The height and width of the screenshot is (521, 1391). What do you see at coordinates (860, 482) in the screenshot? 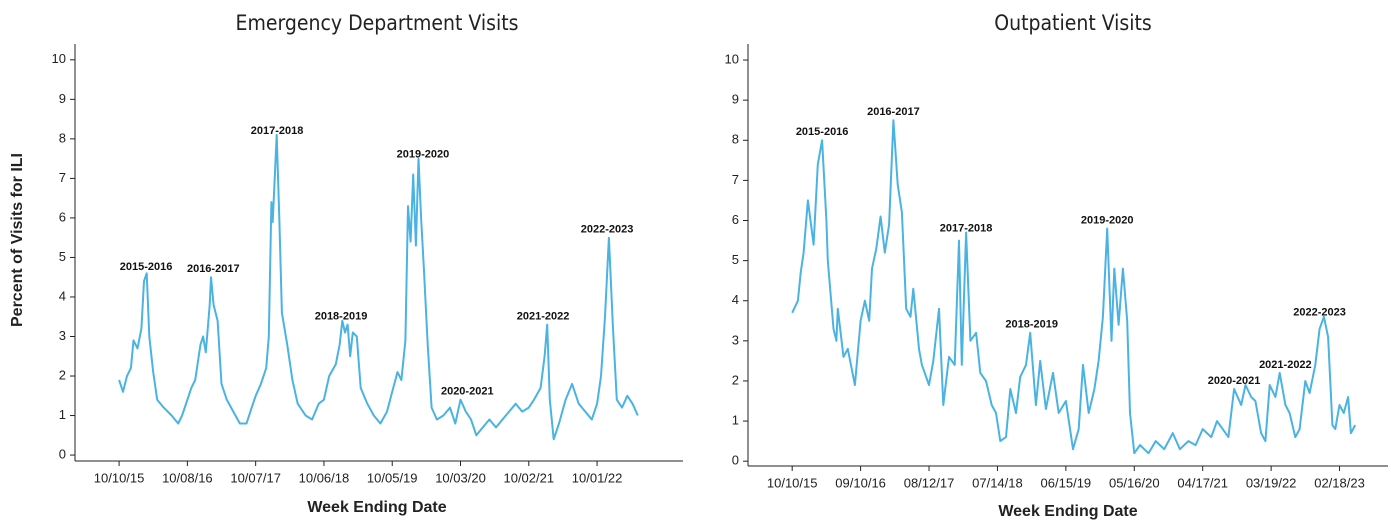
I see `x-tick-label: 09/10/16` at bounding box center [860, 482].